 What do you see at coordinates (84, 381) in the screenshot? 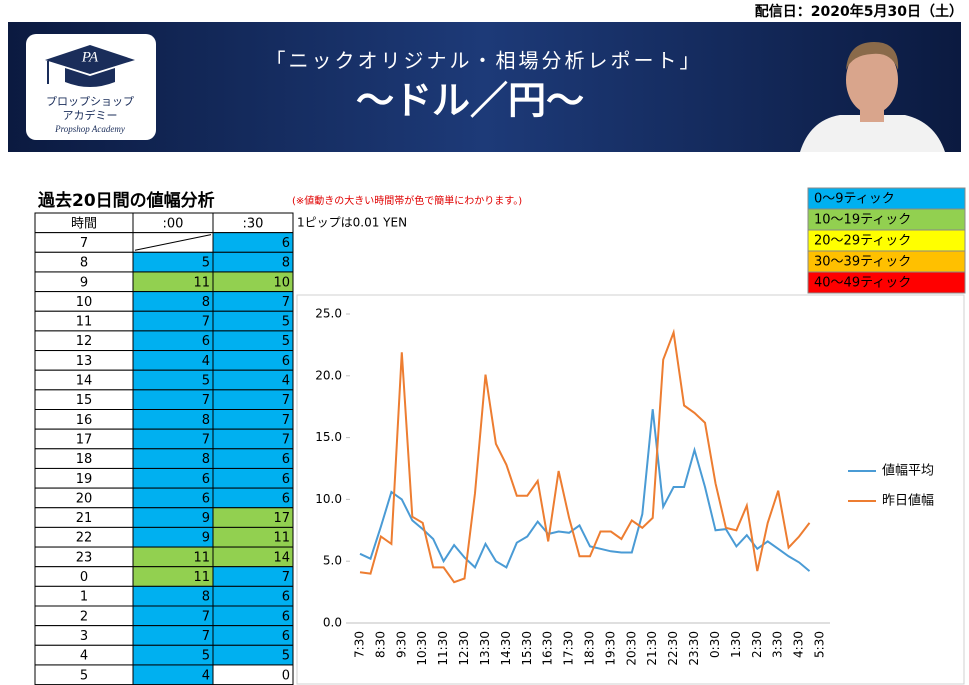
I see `hour-label: 14` at bounding box center [84, 381].